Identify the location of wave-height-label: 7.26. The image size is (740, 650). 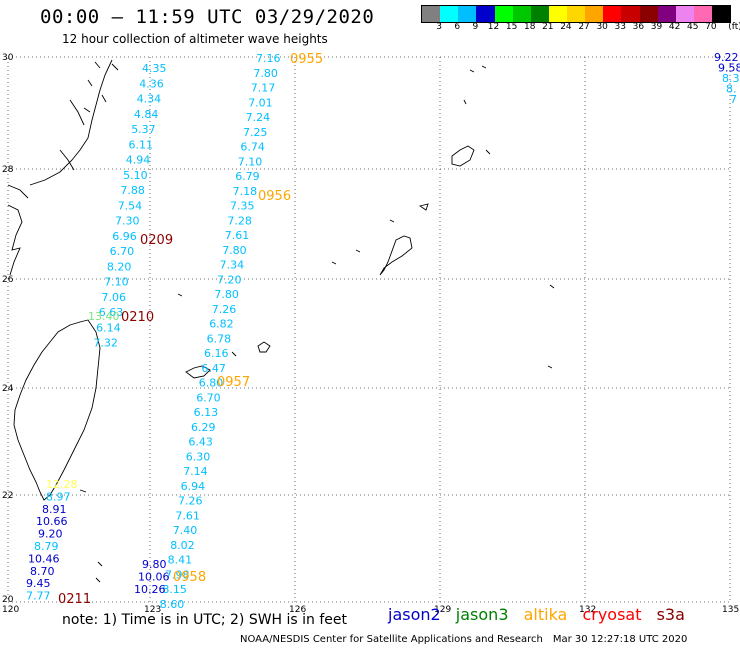
(224, 309).